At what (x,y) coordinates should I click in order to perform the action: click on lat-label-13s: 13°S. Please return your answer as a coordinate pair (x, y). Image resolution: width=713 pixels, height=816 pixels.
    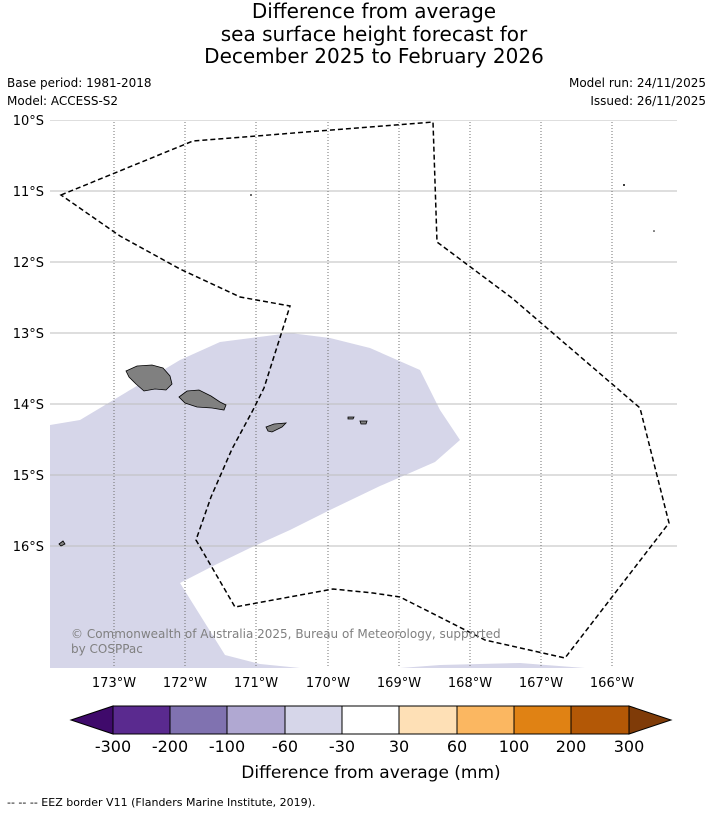
    Looking at the image, I should click on (28, 334).